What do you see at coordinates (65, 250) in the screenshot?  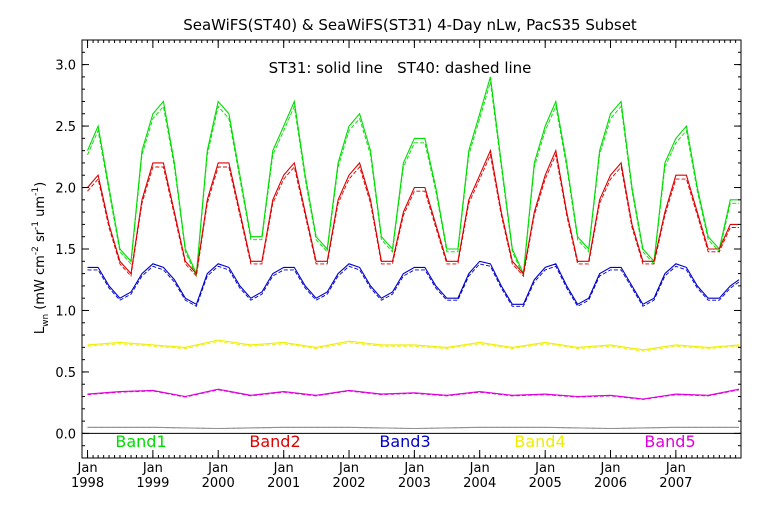 I see `y-tick-label: 1.5` at bounding box center [65, 250].